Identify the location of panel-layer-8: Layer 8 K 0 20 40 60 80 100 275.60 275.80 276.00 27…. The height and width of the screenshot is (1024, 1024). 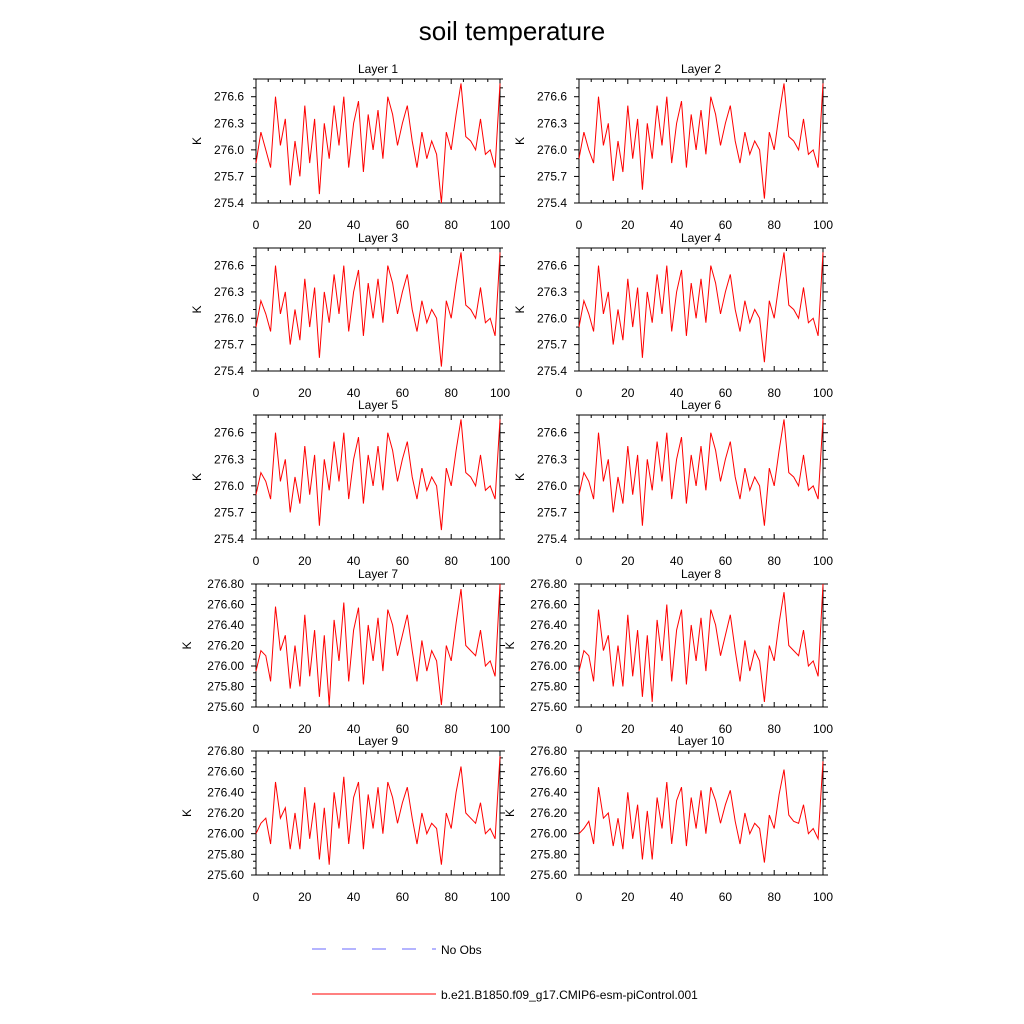
(668, 651).